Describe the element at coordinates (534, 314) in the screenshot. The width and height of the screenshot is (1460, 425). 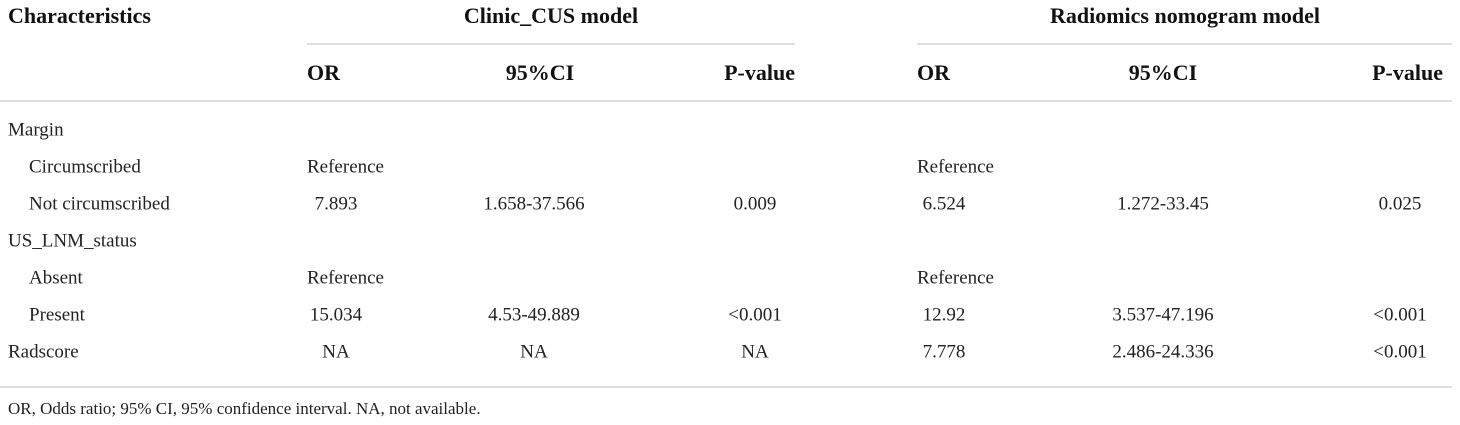
I see `table-cell: 4.53-49.889` at that location.